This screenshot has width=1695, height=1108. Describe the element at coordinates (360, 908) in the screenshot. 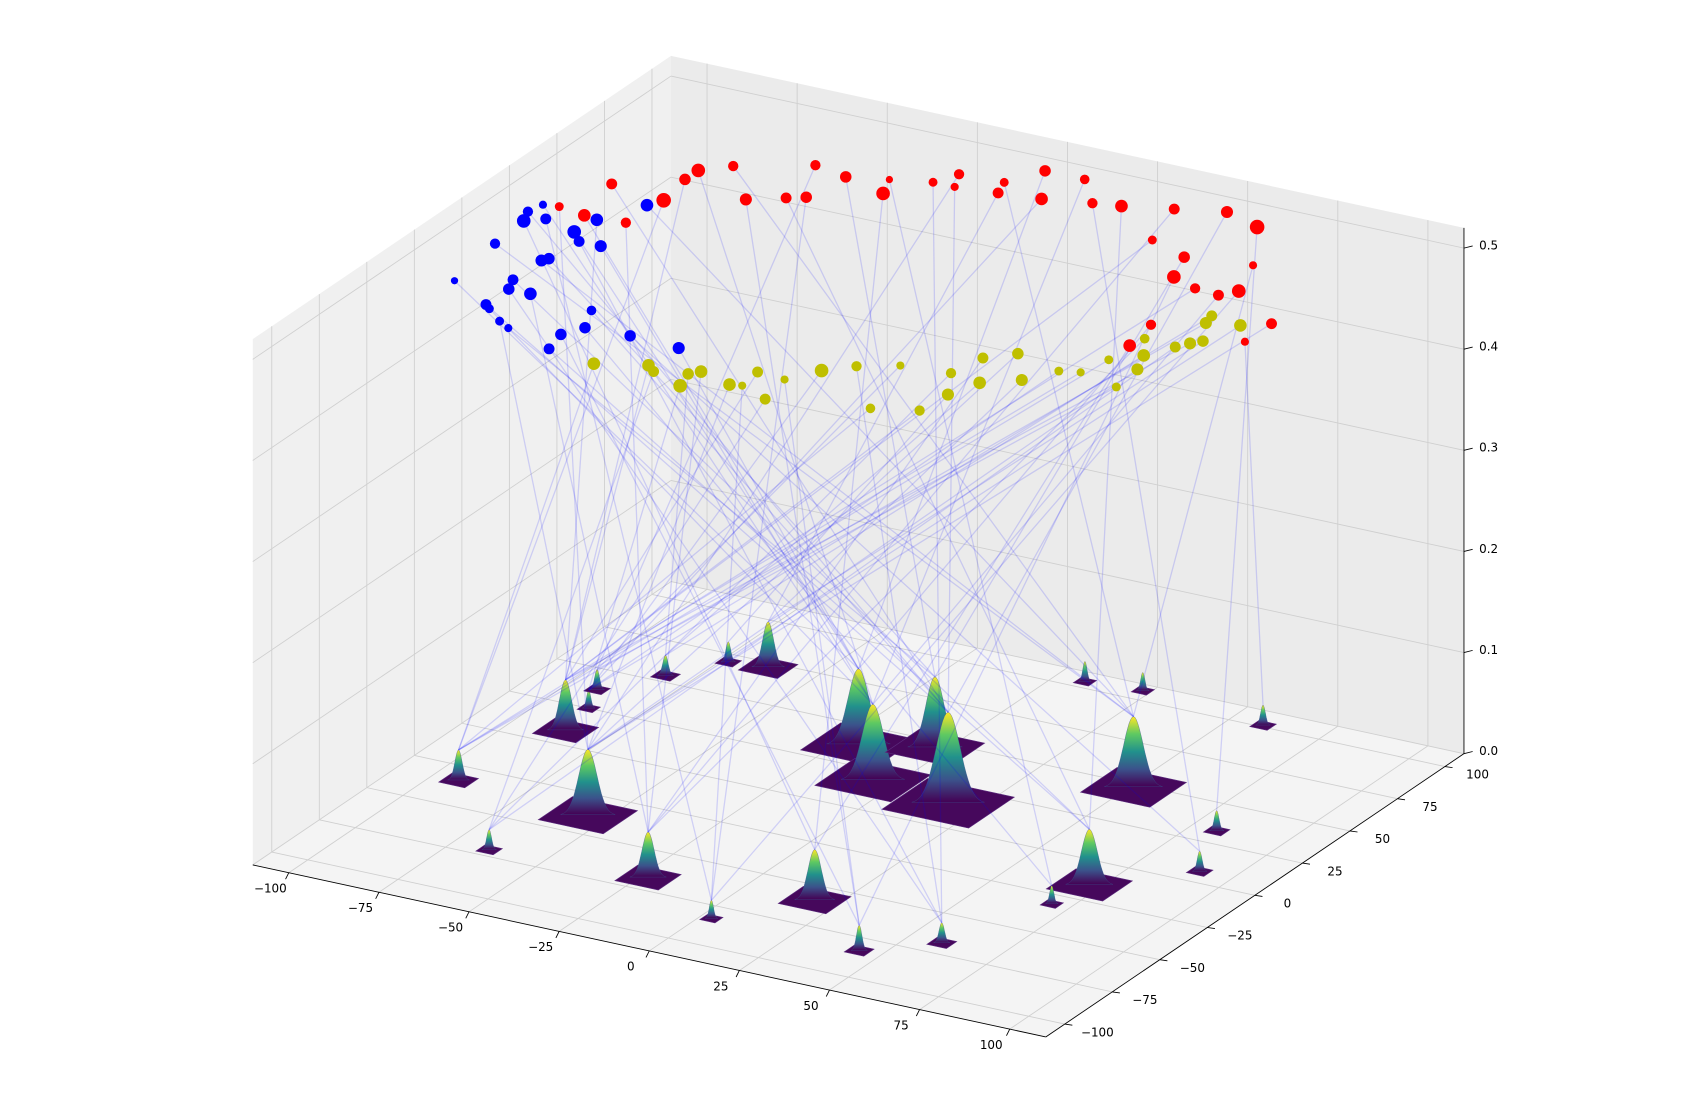

I see `x-tick-label: −75` at that location.